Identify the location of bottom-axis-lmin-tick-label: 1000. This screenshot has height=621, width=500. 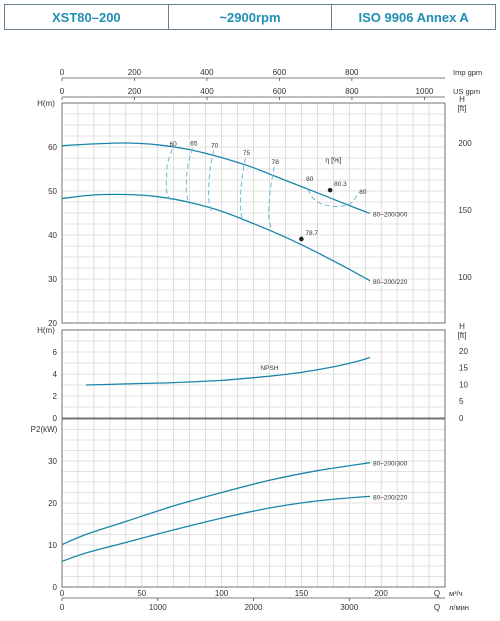
(158, 607).